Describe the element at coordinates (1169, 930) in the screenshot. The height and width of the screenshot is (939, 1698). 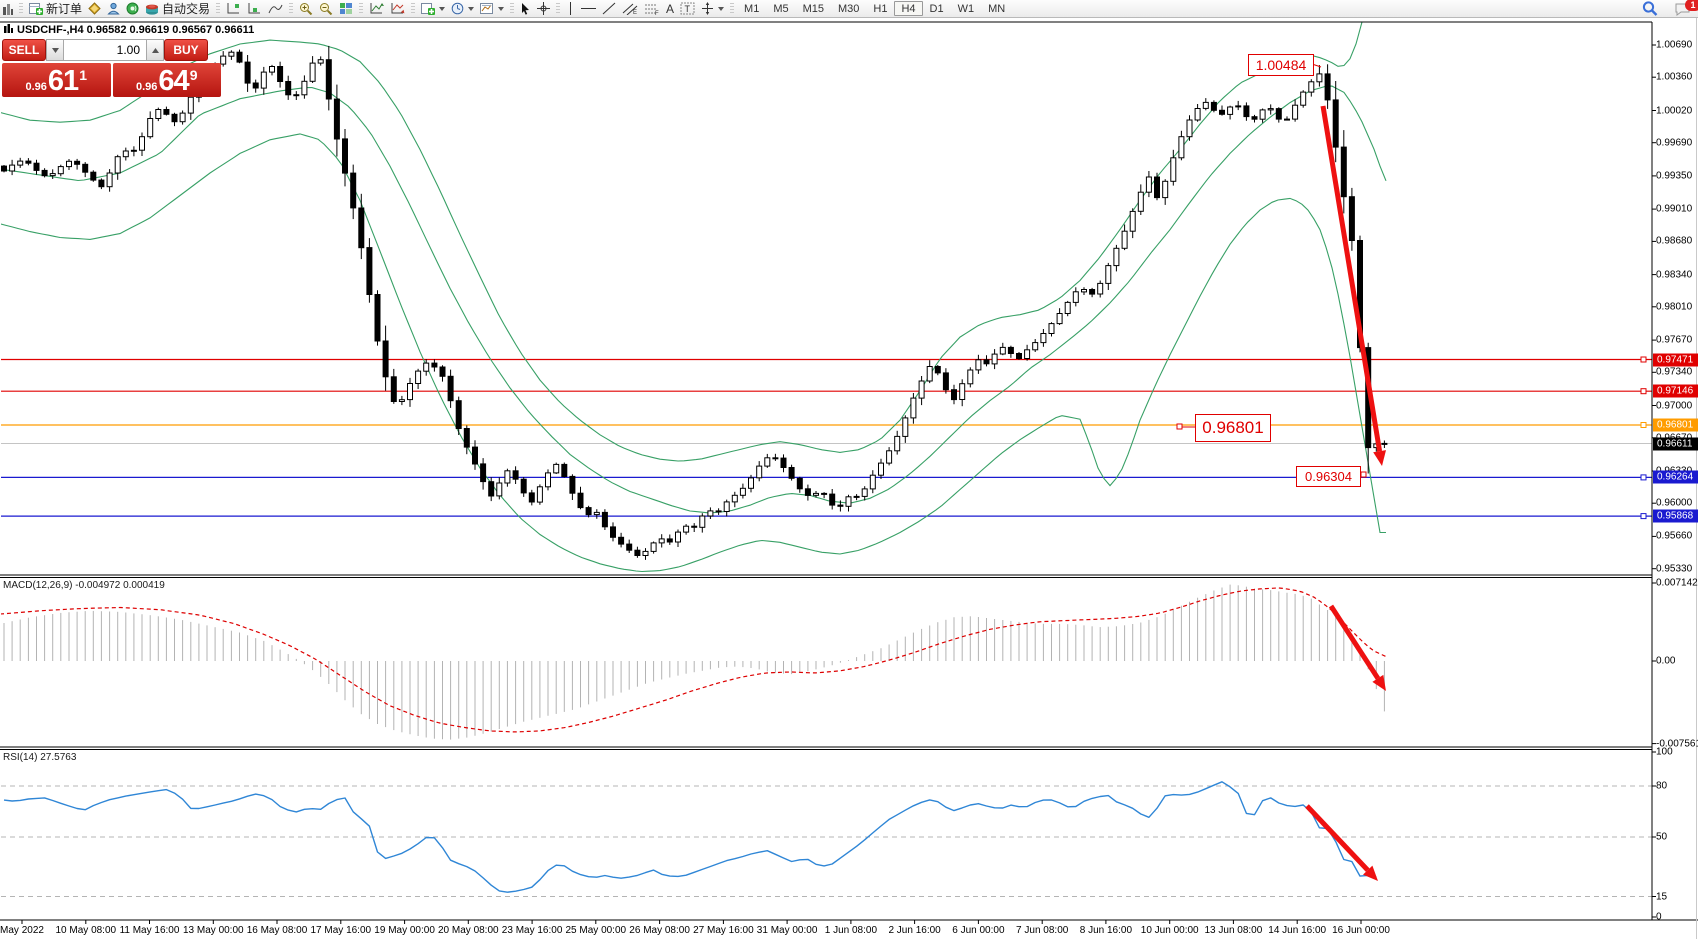
I see `time-axis-label: 10 Jun 00:00` at that location.